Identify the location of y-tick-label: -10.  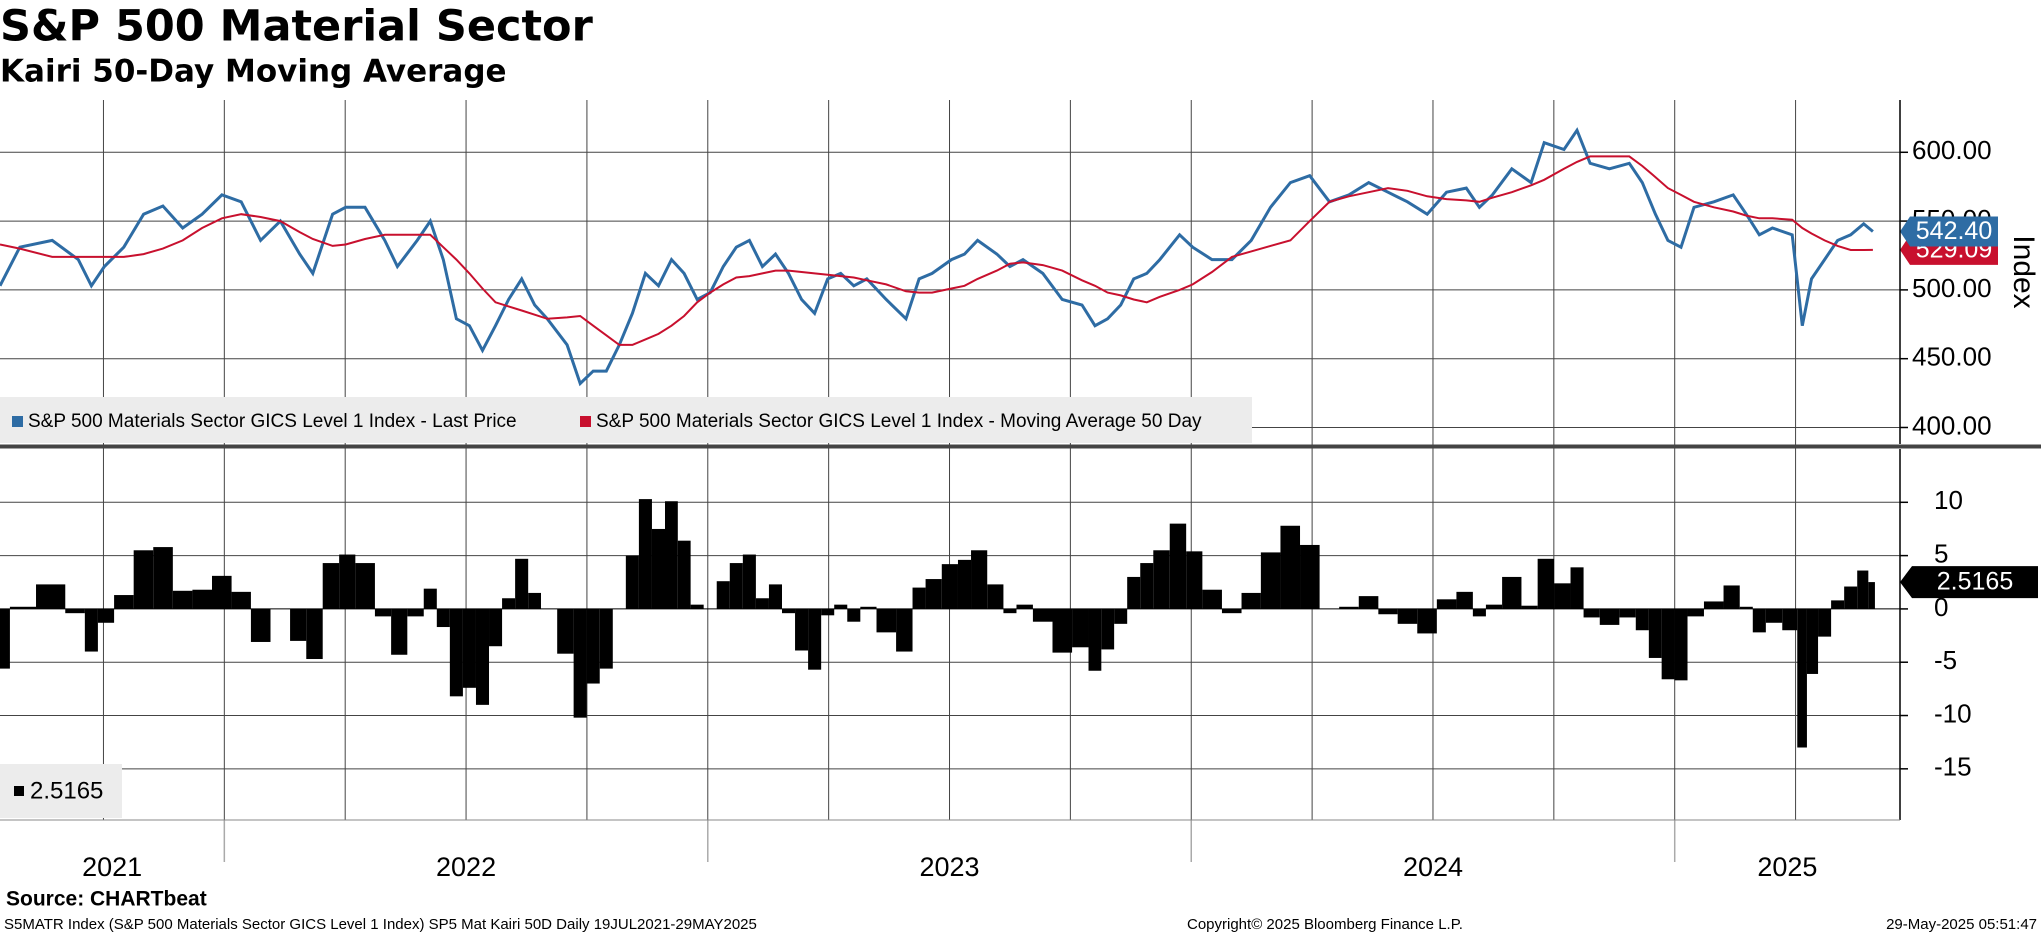
(1953, 713).